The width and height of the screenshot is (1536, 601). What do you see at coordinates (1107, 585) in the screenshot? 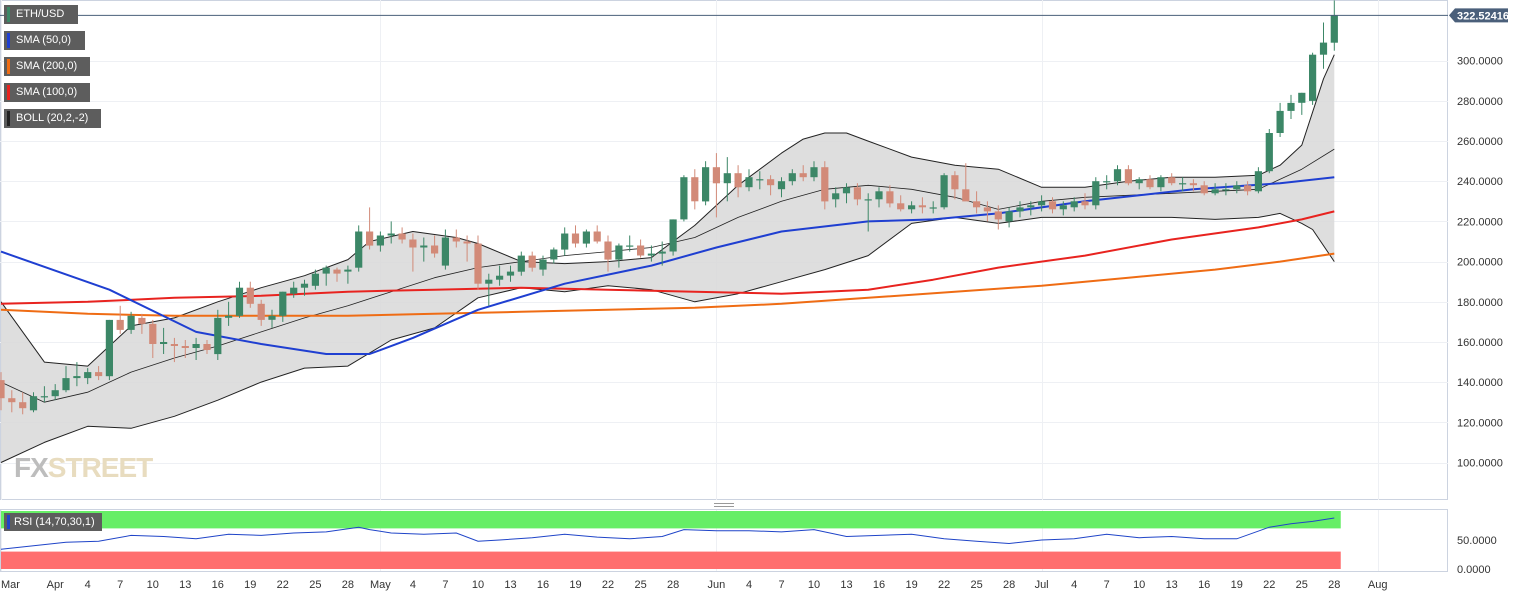
I see `time-tick-label: 7` at bounding box center [1107, 585].